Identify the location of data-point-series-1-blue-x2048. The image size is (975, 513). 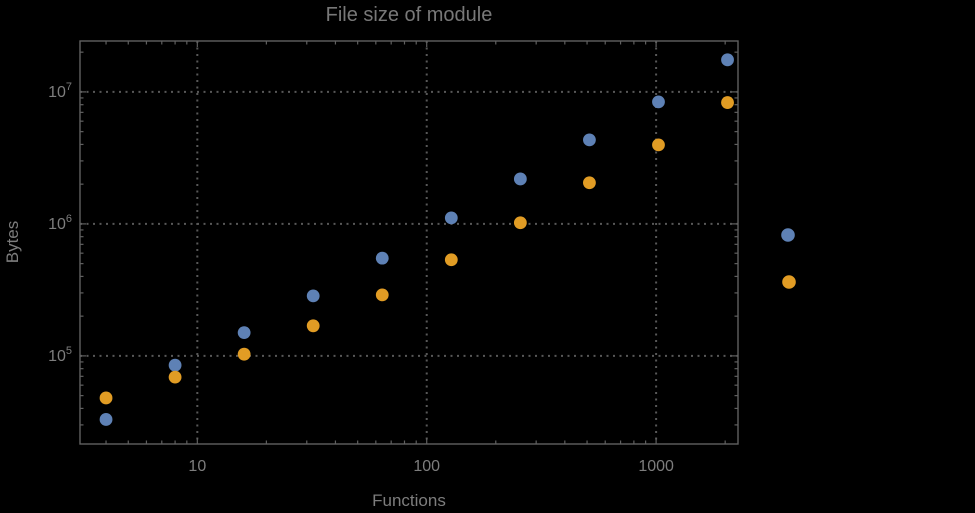
(727, 60).